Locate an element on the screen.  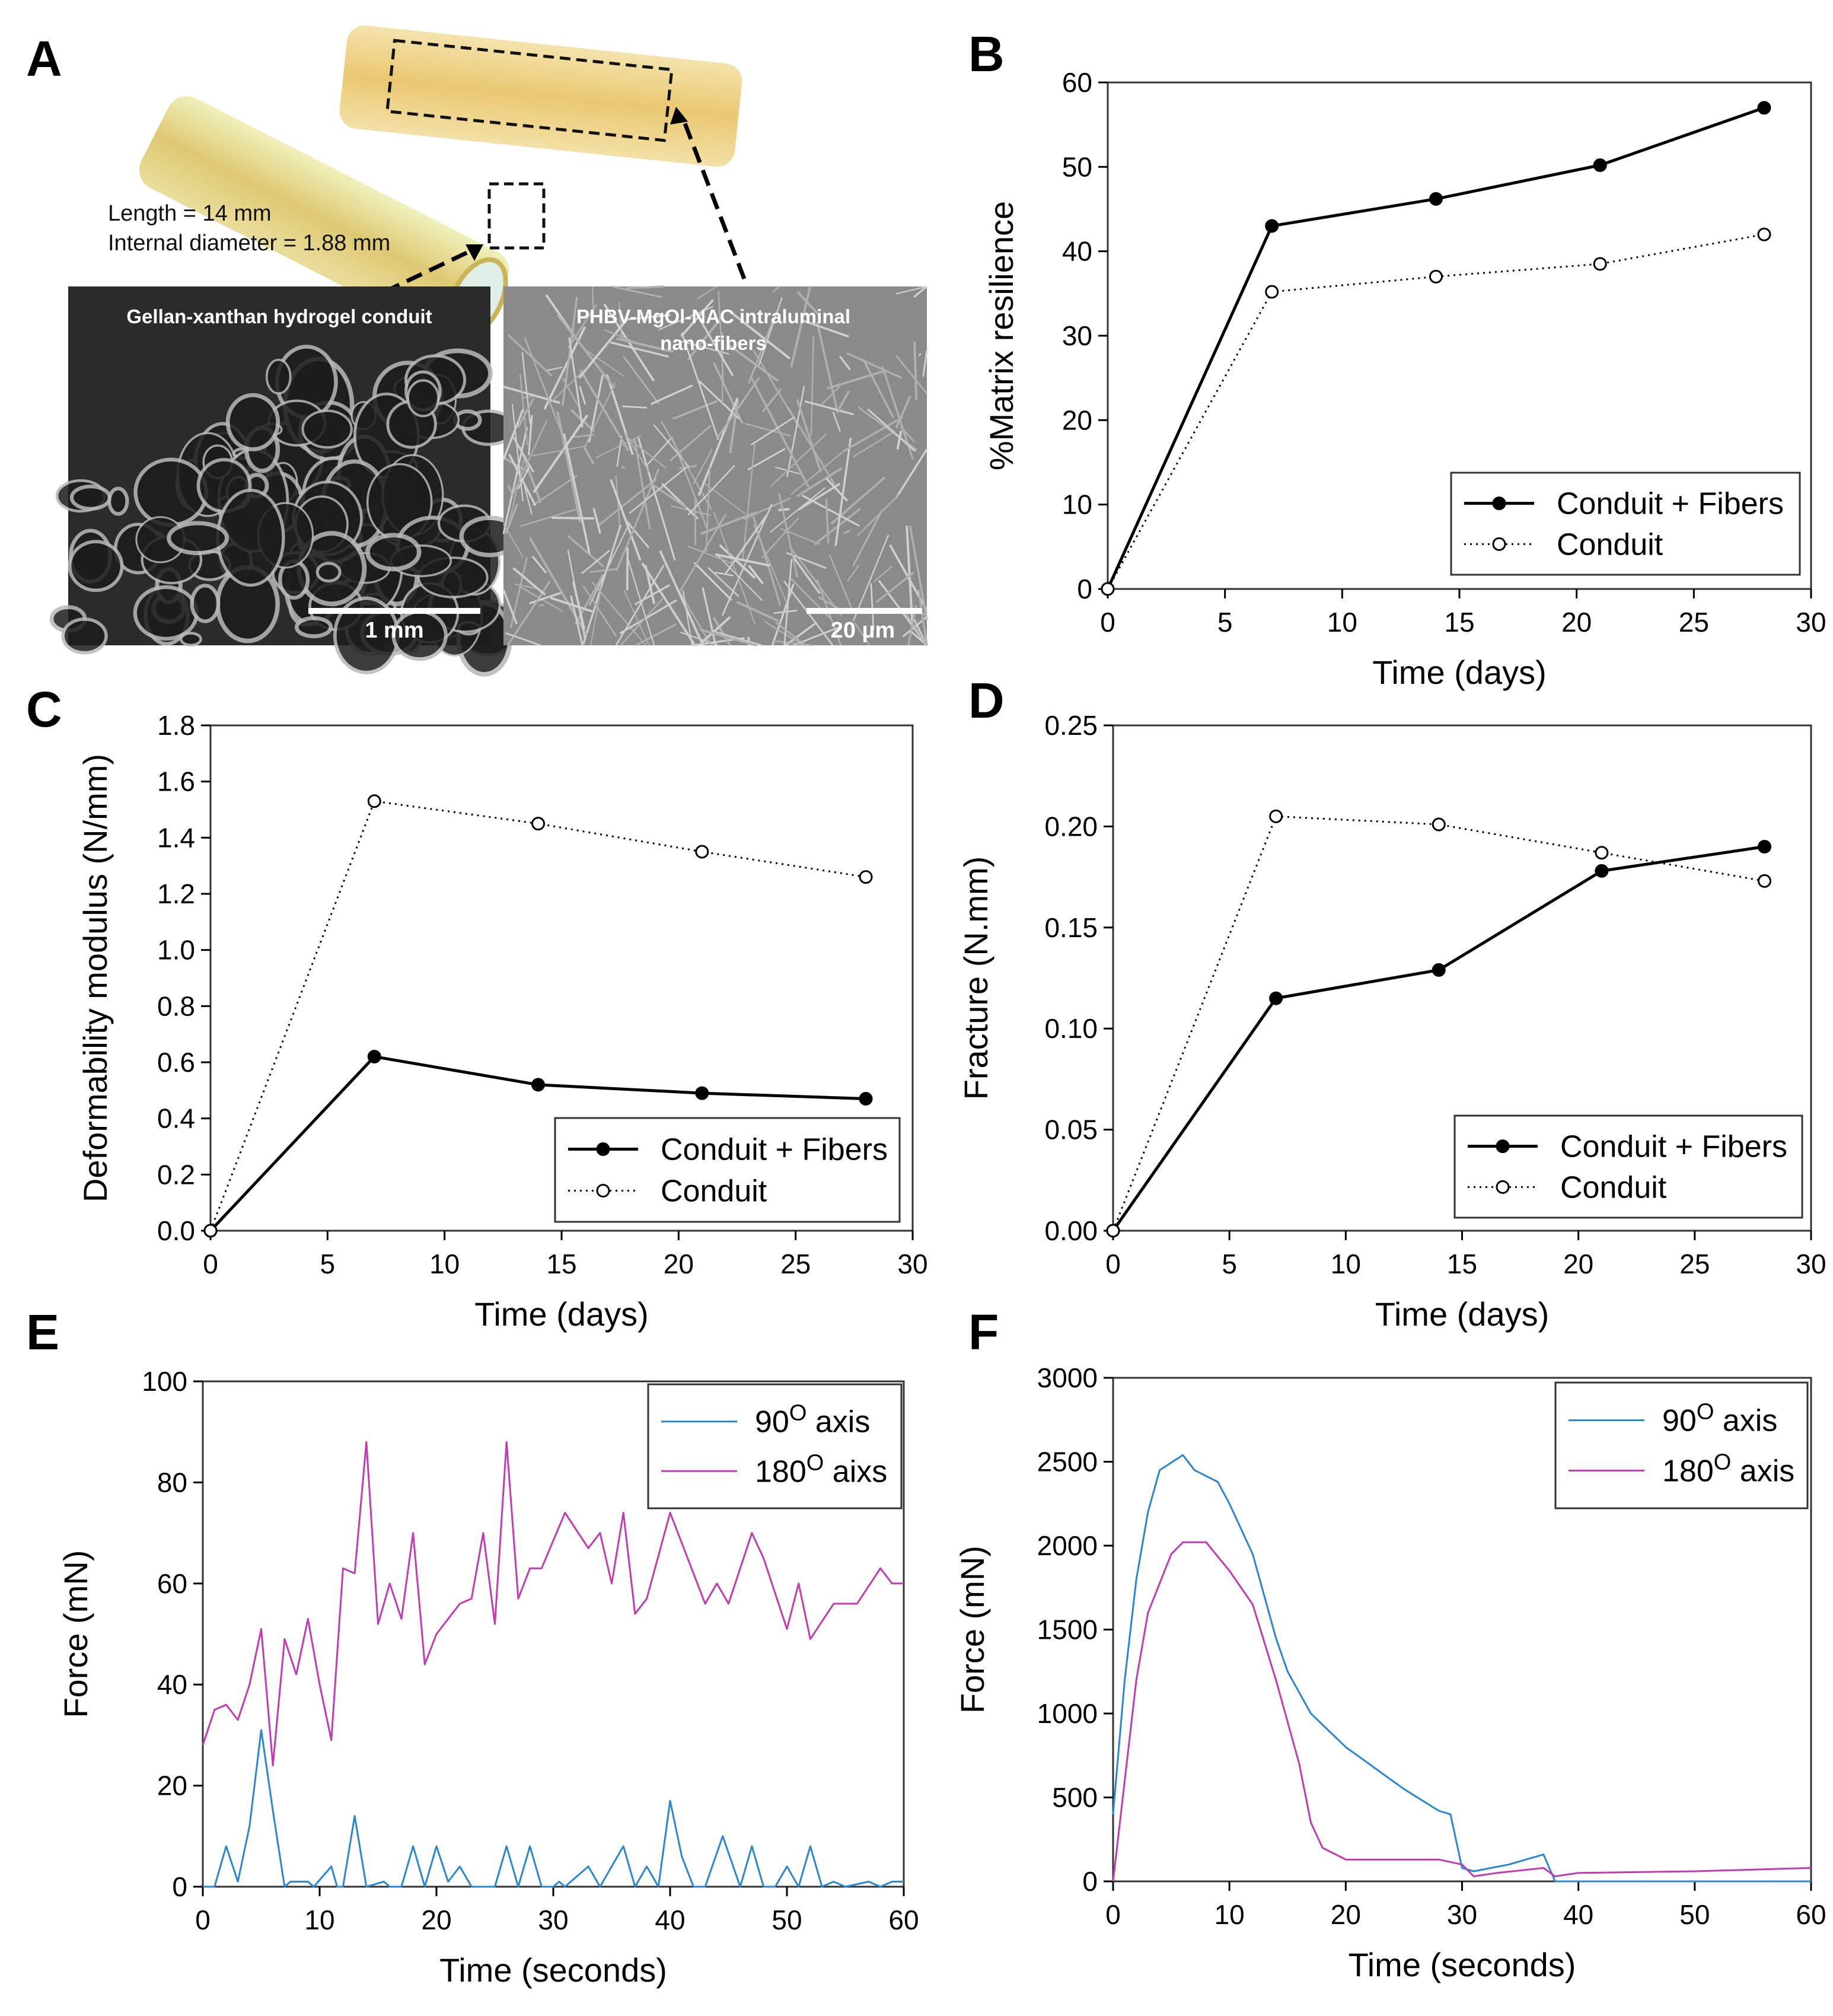
y-tick-label: 50 is located at coordinates (1077, 166).